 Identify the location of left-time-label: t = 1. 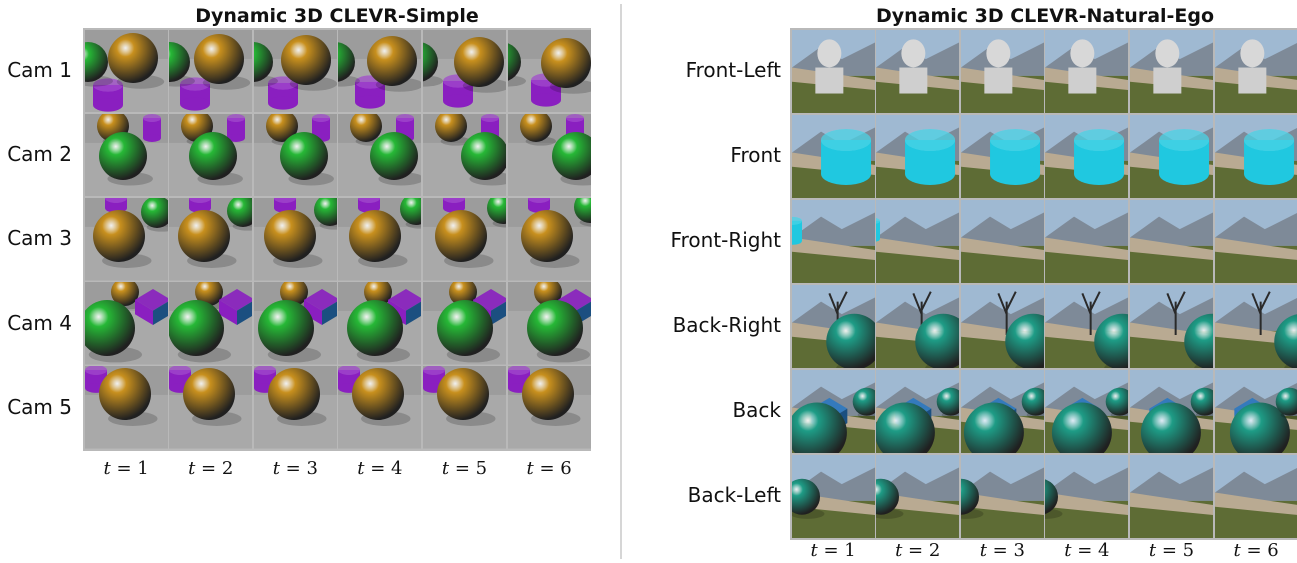
(126, 468).